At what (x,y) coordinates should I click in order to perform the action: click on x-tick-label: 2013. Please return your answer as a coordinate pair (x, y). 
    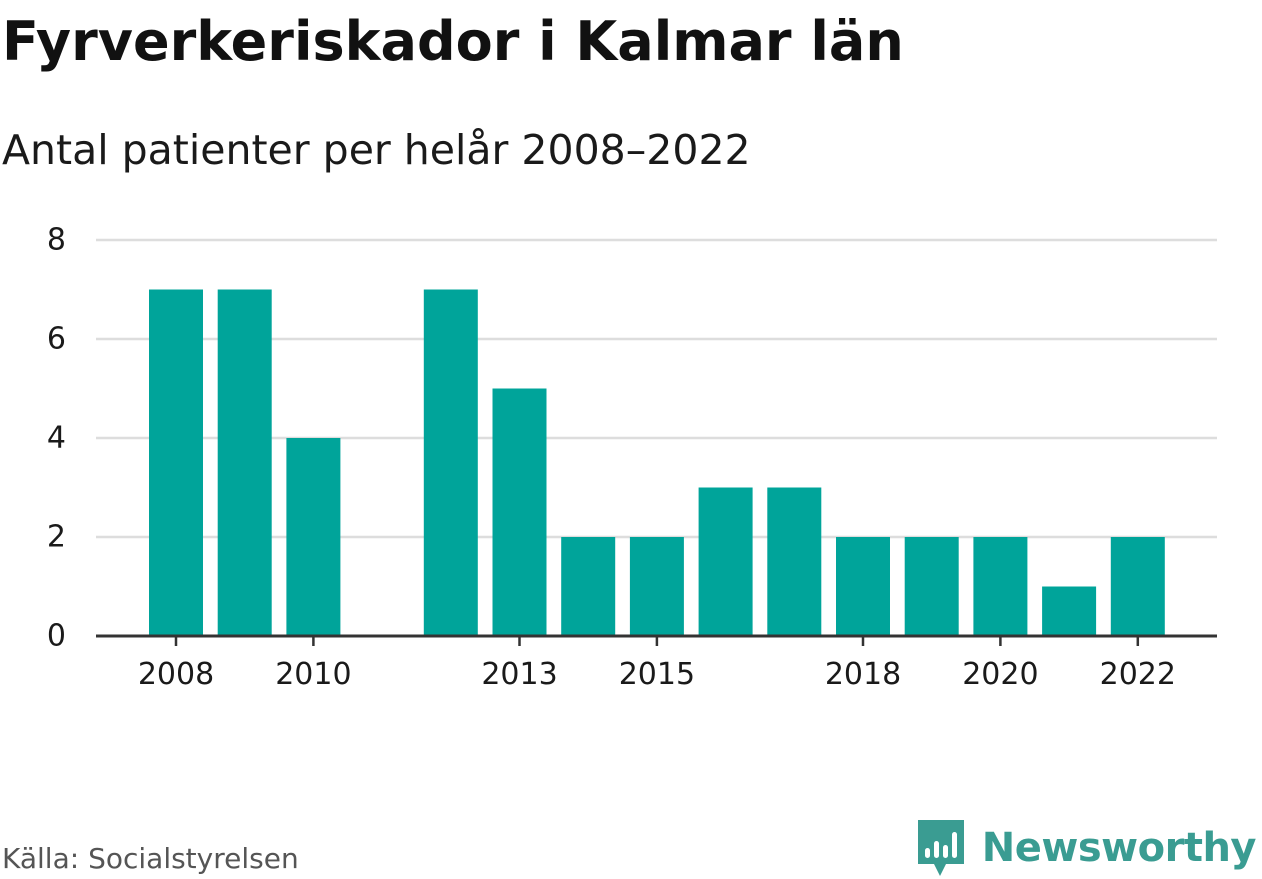
    Looking at the image, I should click on (519, 674).